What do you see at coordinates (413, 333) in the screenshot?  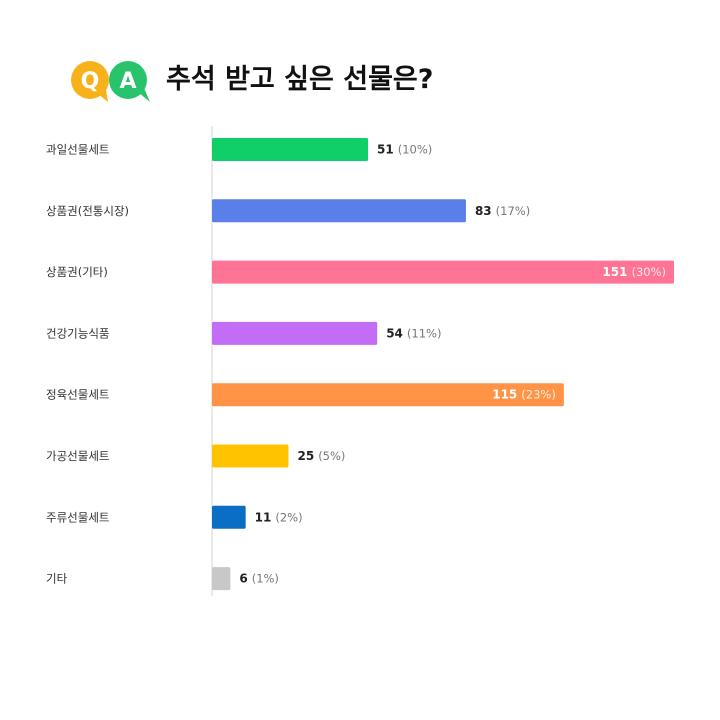 I see `data-label: 54 (11%)` at bounding box center [413, 333].